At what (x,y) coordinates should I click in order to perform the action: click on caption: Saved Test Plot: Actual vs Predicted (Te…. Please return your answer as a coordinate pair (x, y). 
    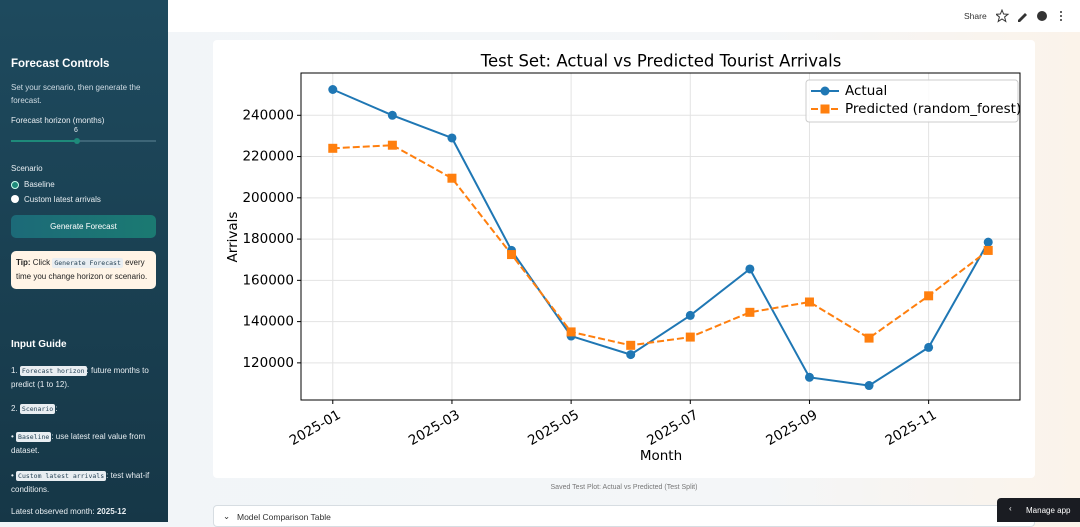
    Looking at the image, I should click on (624, 487).